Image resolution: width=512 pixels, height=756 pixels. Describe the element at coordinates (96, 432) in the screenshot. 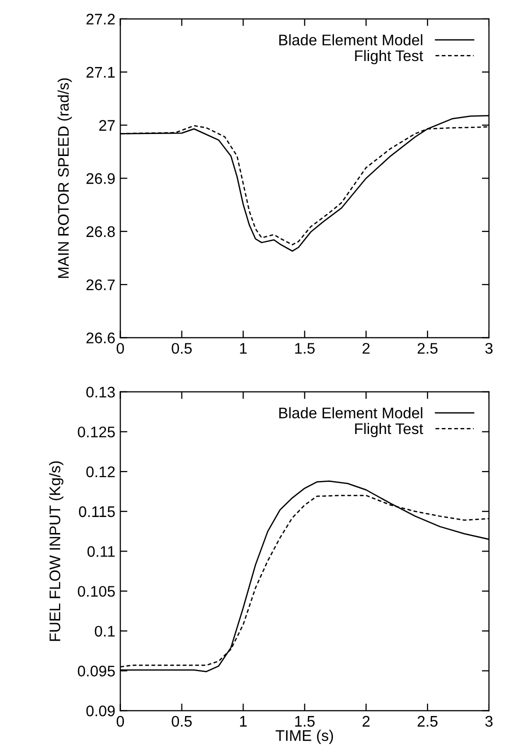

I see `y-tick-label: 0.125` at that location.